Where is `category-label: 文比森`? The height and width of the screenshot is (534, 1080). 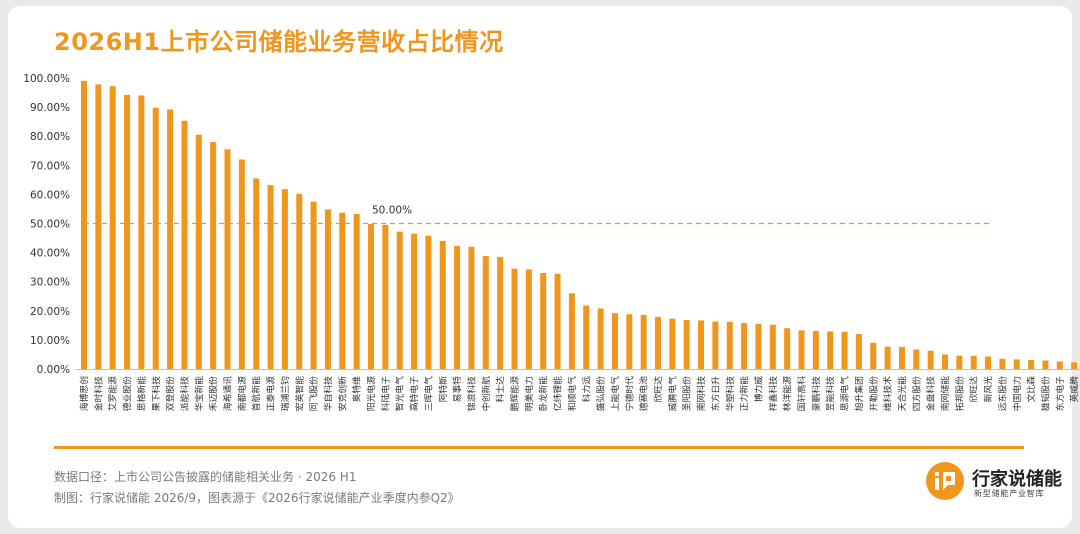
category-label: 文比森 is located at coordinates (1031, 389).